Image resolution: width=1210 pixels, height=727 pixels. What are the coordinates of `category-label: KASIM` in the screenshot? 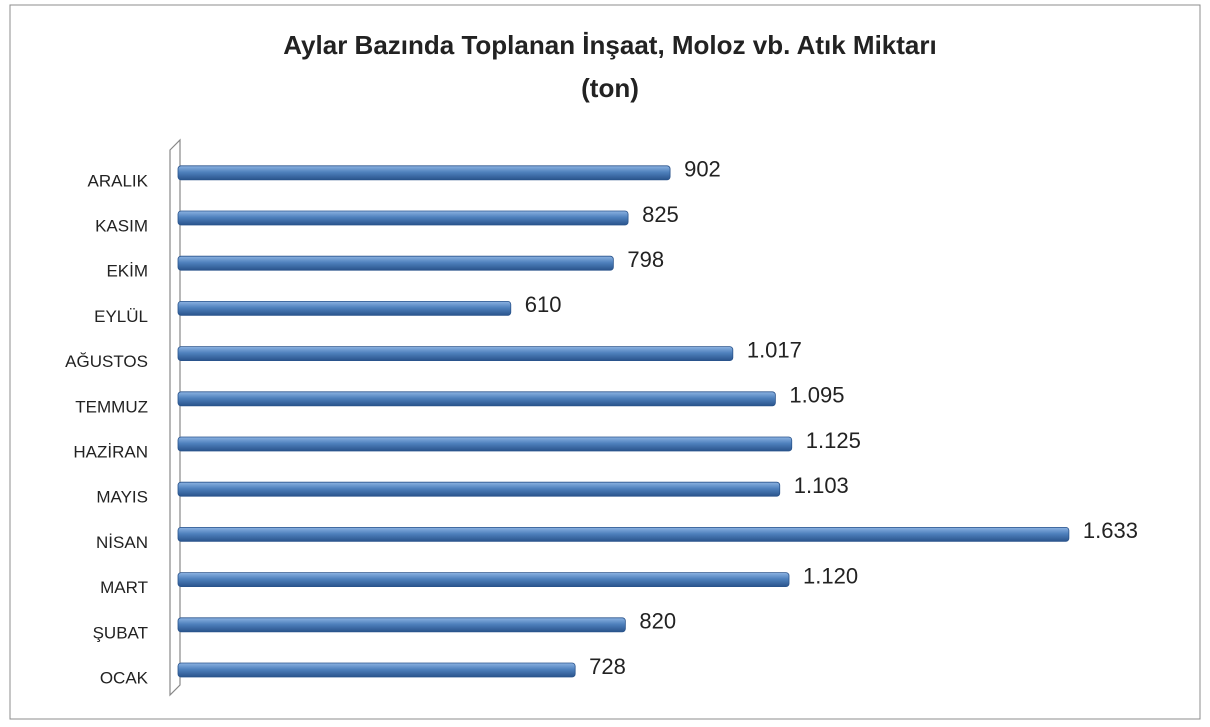 It's located at (121, 225).